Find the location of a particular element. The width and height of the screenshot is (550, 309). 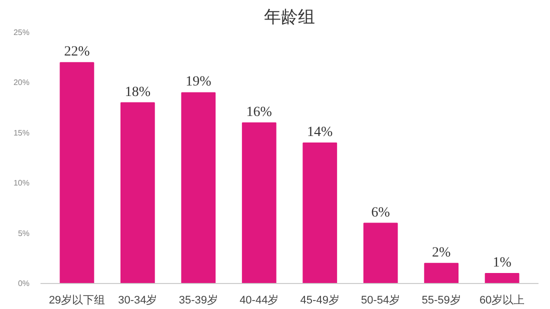

x-tick-label: 45-49岁 is located at coordinates (320, 300).